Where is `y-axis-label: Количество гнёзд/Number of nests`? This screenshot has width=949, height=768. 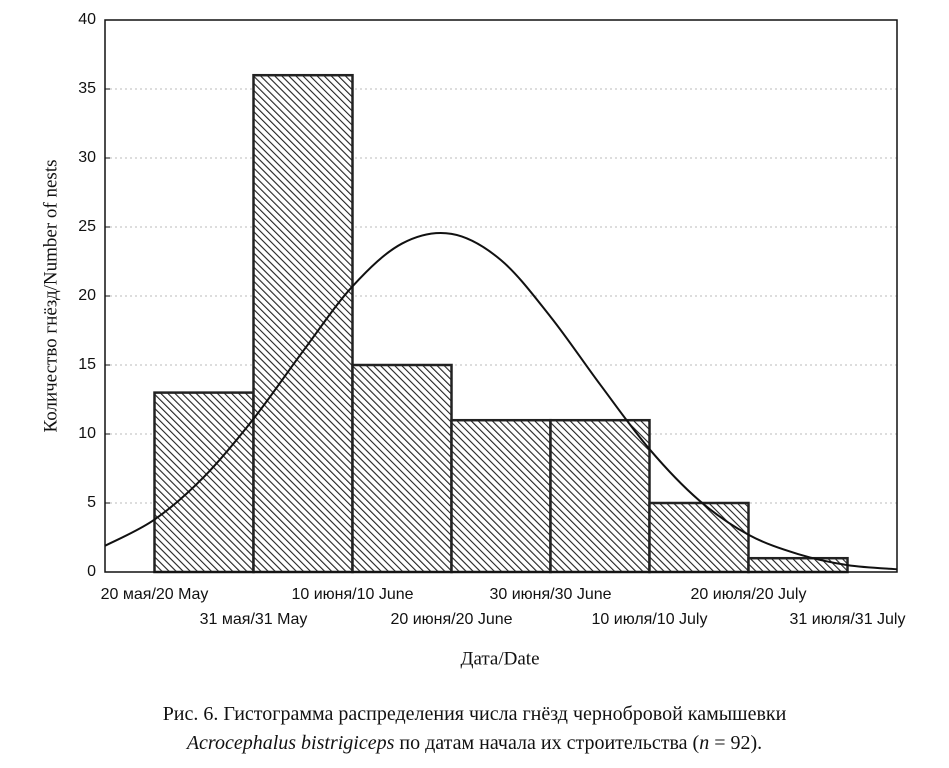 y-axis-label: Количество гнёзд/Number of nests is located at coordinates (50, 295).